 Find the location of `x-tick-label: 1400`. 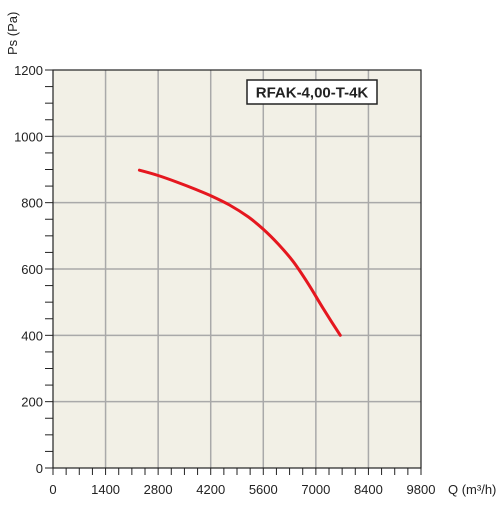

x-tick-label: 1400 is located at coordinates (105, 489).